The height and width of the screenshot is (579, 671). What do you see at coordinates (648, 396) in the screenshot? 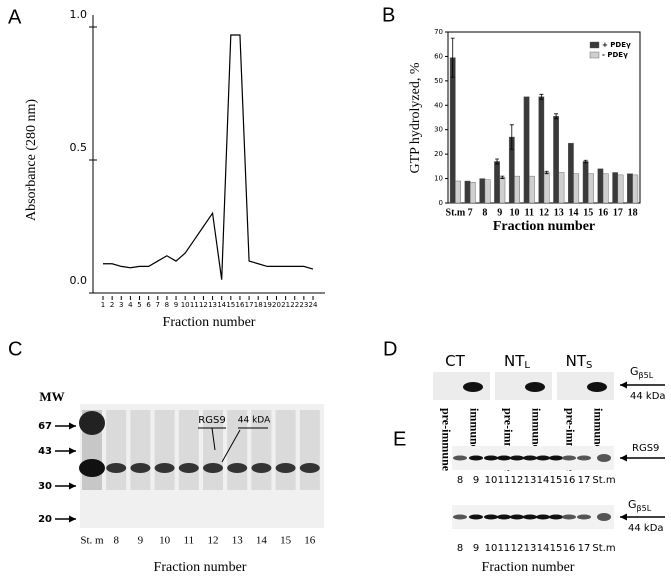
I see `marker-size: 44 kDa` at bounding box center [648, 396].